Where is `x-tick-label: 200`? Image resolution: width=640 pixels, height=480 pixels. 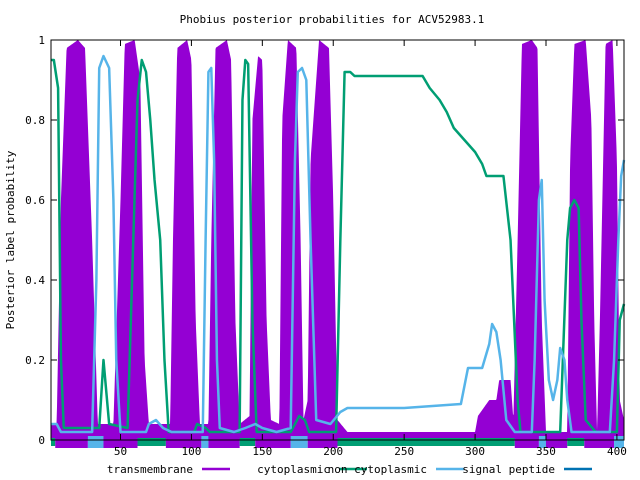
x-tick-label: 200 is located at coordinates (333, 451).